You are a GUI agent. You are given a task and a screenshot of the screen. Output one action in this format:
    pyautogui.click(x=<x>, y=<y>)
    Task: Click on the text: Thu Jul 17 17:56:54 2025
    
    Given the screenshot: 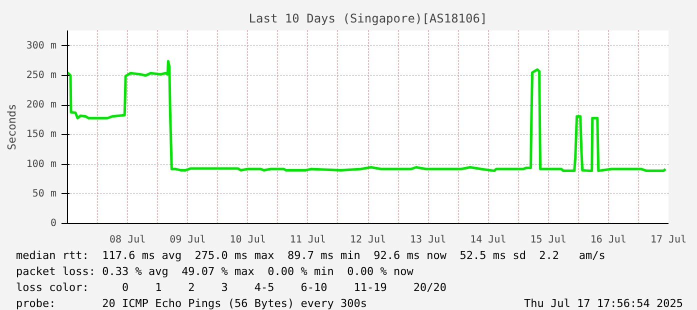 What is the action you would take?
    pyautogui.click(x=603, y=303)
    